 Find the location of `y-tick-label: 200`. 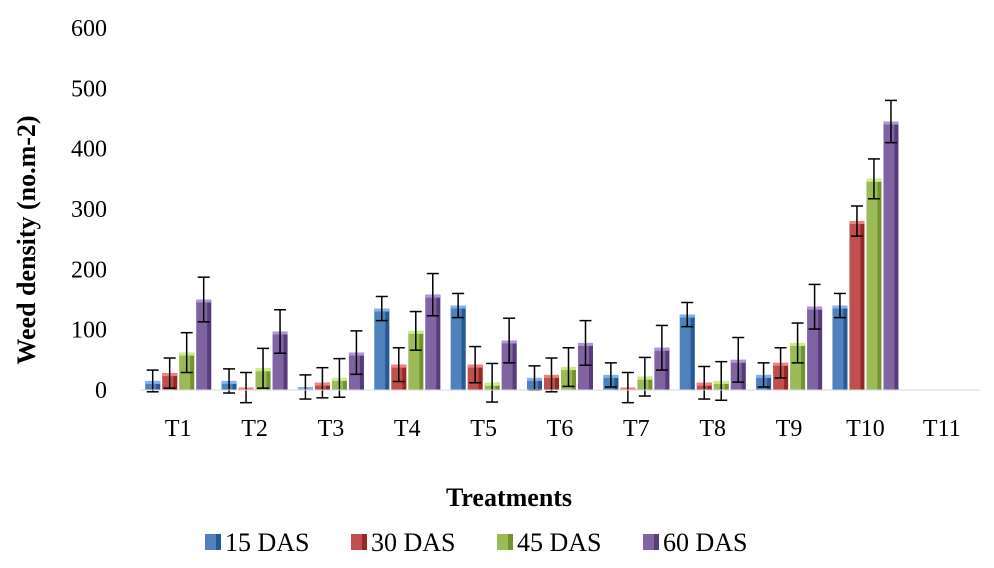

y-tick-label: 200 is located at coordinates (89, 270).